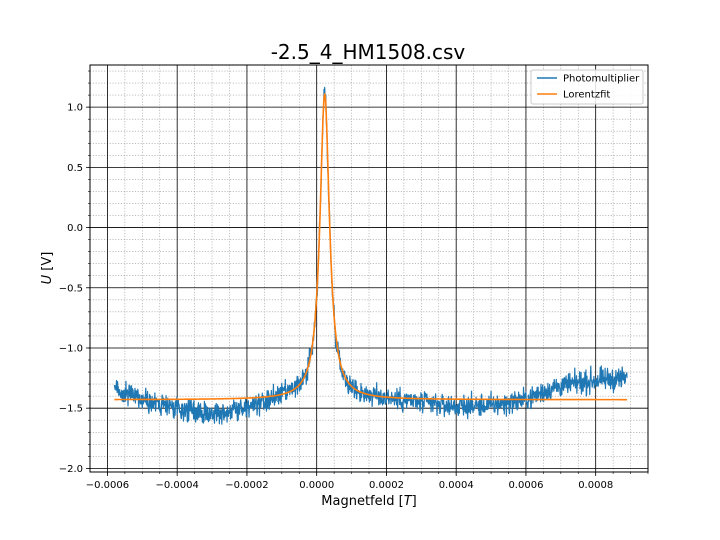 Image resolution: width=720 pixels, height=540 pixels. What do you see at coordinates (75, 168) in the screenshot?
I see `y-tick-label: 0.5` at bounding box center [75, 168].